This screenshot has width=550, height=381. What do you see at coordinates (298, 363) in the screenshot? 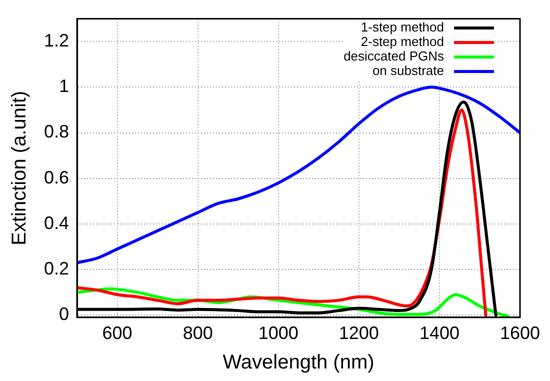
I see `x-axis-title: Wavelength (nm)` at bounding box center [298, 363].